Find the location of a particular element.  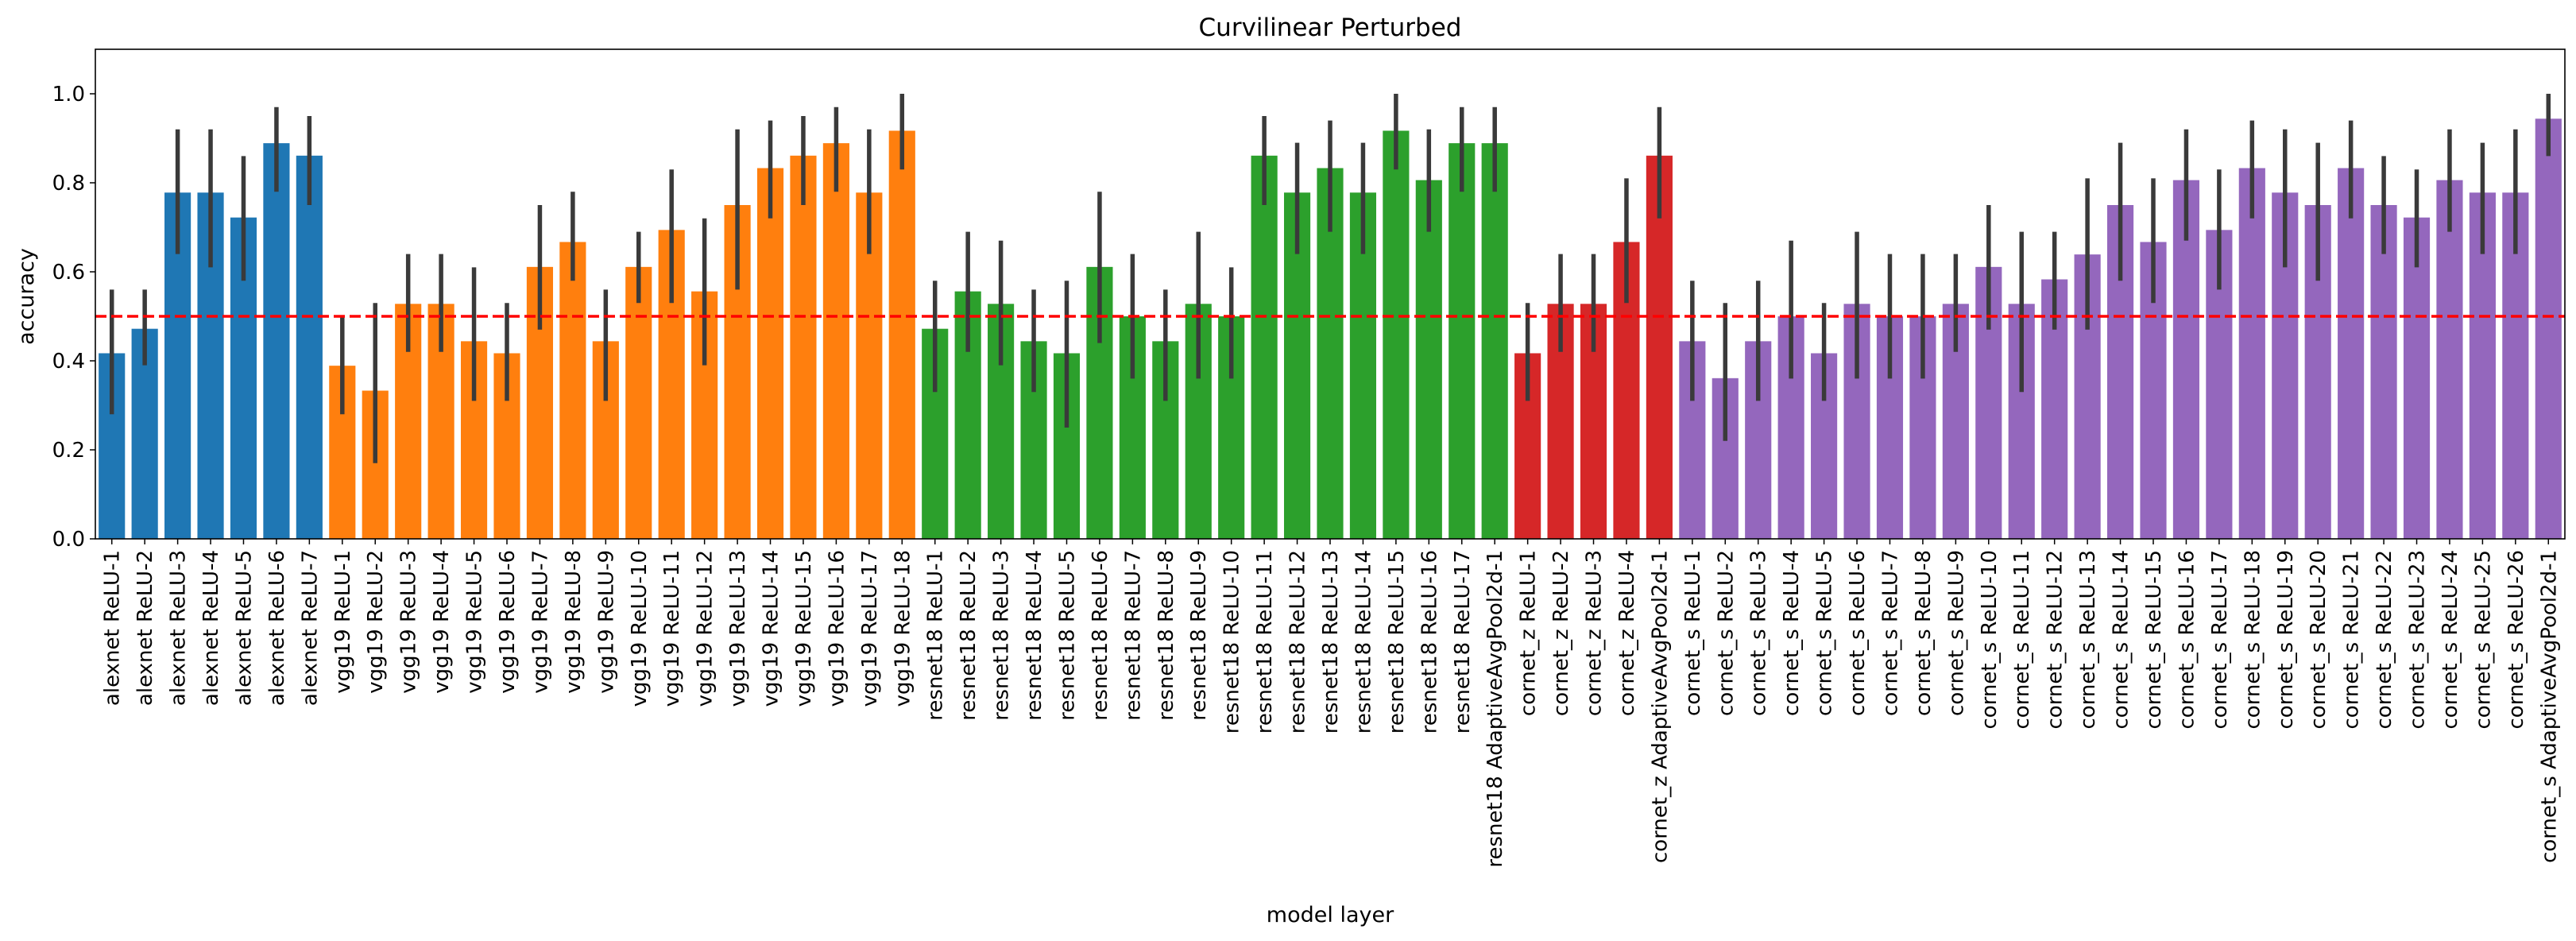

y-tick-label: 0.8 is located at coordinates (68, 184).